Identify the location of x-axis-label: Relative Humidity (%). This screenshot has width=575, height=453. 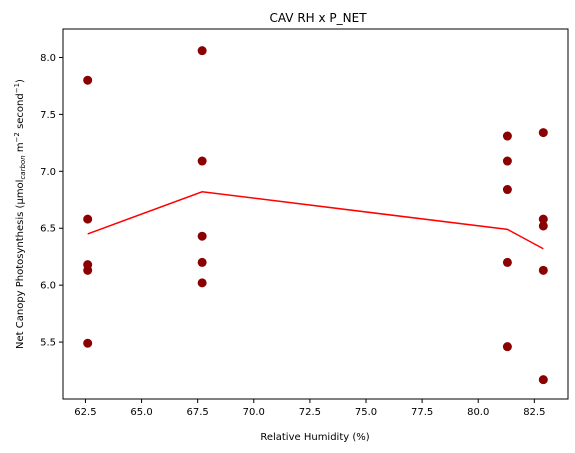
(314, 437).